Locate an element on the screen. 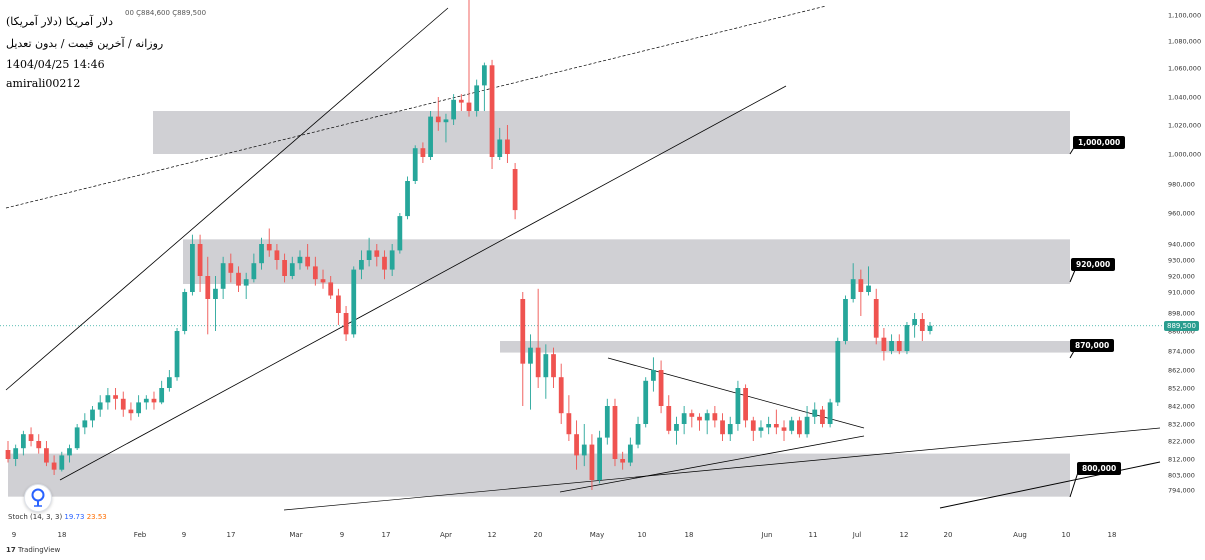  zone-label-2: 870,000 is located at coordinates (1092, 345).